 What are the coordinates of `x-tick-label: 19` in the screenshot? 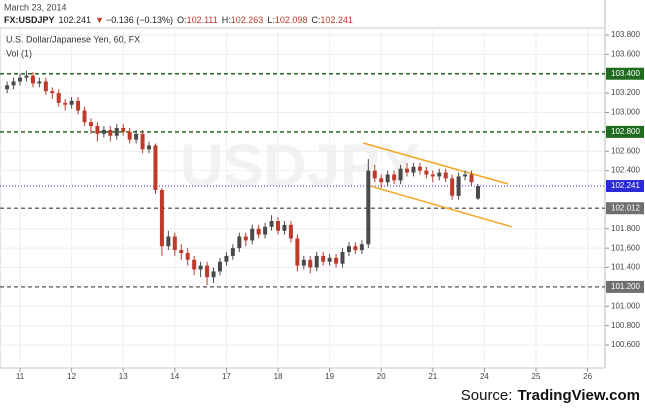 It's located at (329, 376).